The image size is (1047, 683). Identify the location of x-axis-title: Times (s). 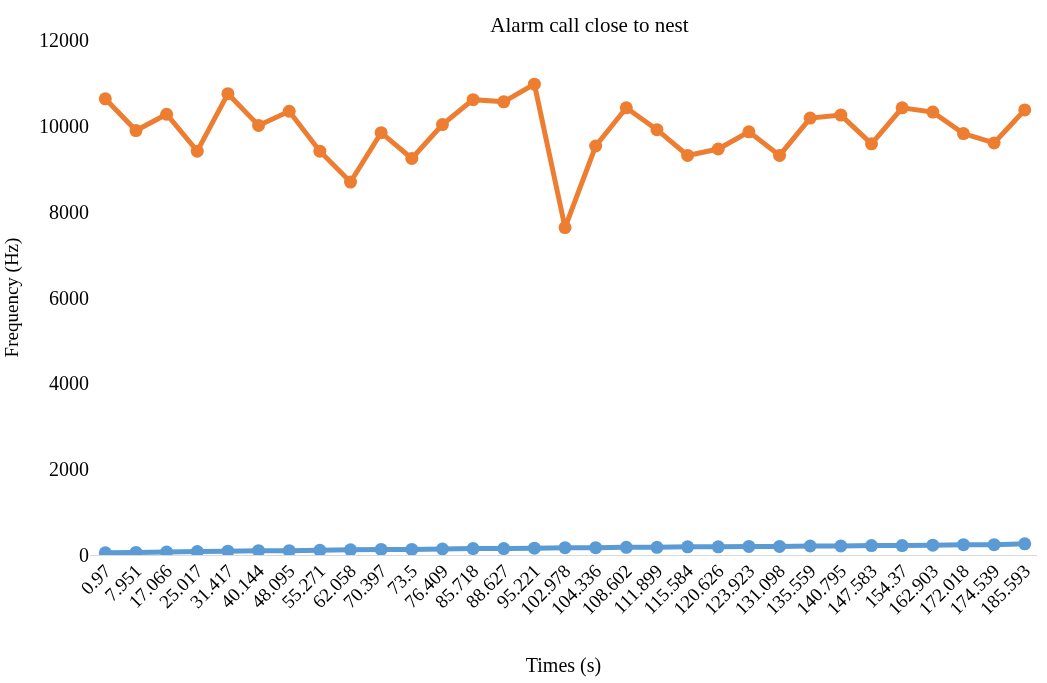
(563, 666).